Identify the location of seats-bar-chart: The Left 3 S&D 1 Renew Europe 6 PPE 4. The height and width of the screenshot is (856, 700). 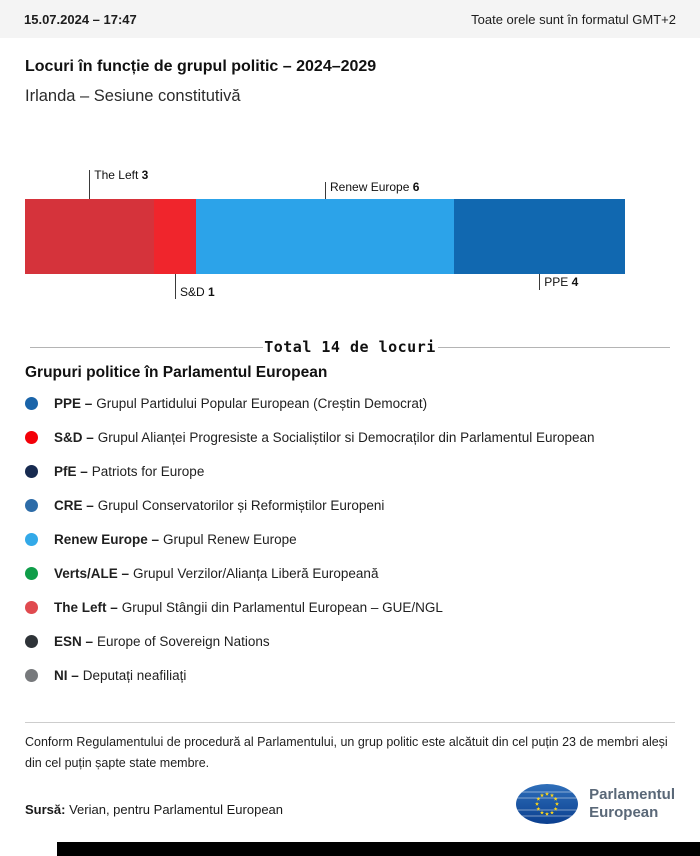
(325, 234).